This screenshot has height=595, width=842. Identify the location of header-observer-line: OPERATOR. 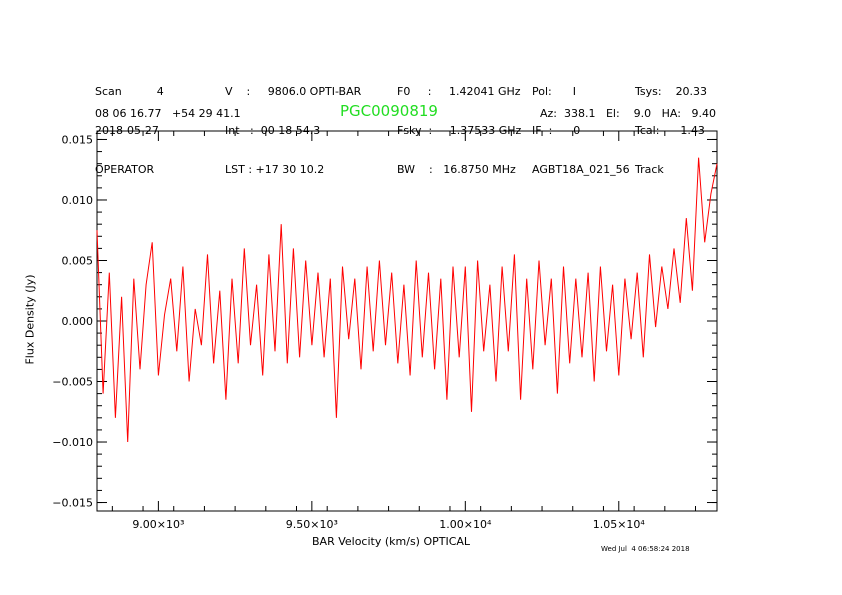
(125, 169).